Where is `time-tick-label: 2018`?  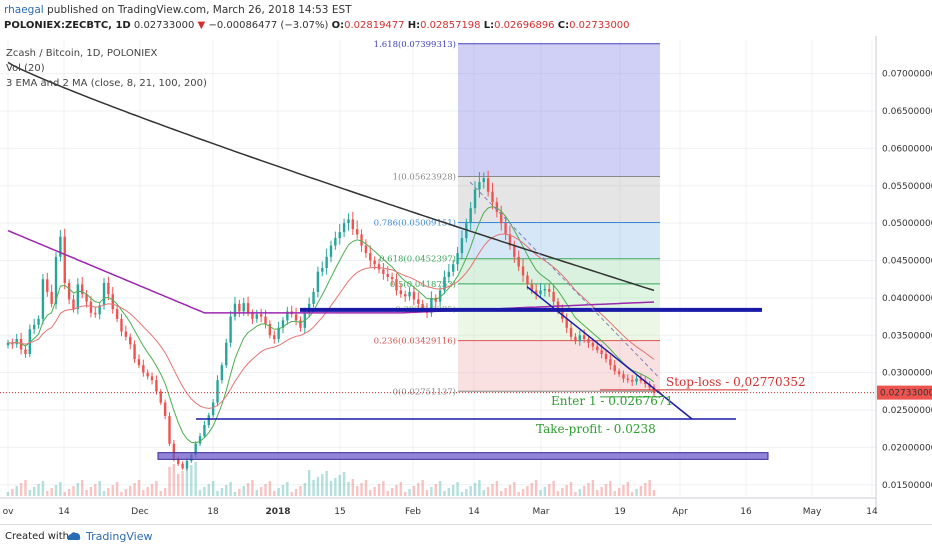 time-tick-label: 2018 is located at coordinates (277, 512).